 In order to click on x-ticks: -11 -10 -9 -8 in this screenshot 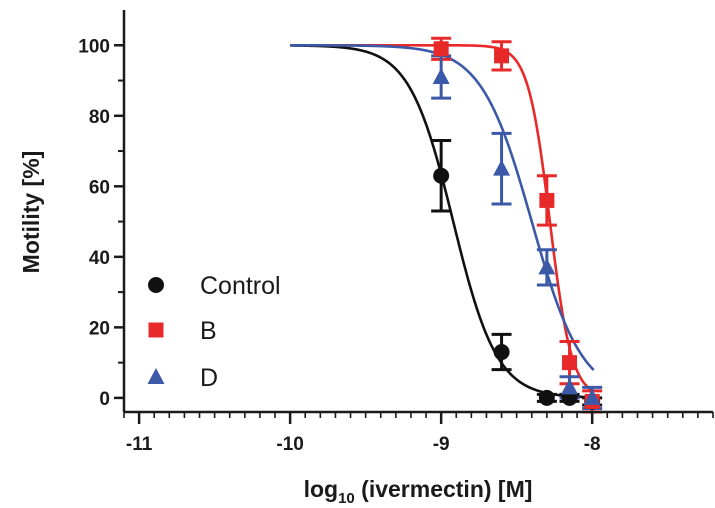, I will do `click(418, 433)`.